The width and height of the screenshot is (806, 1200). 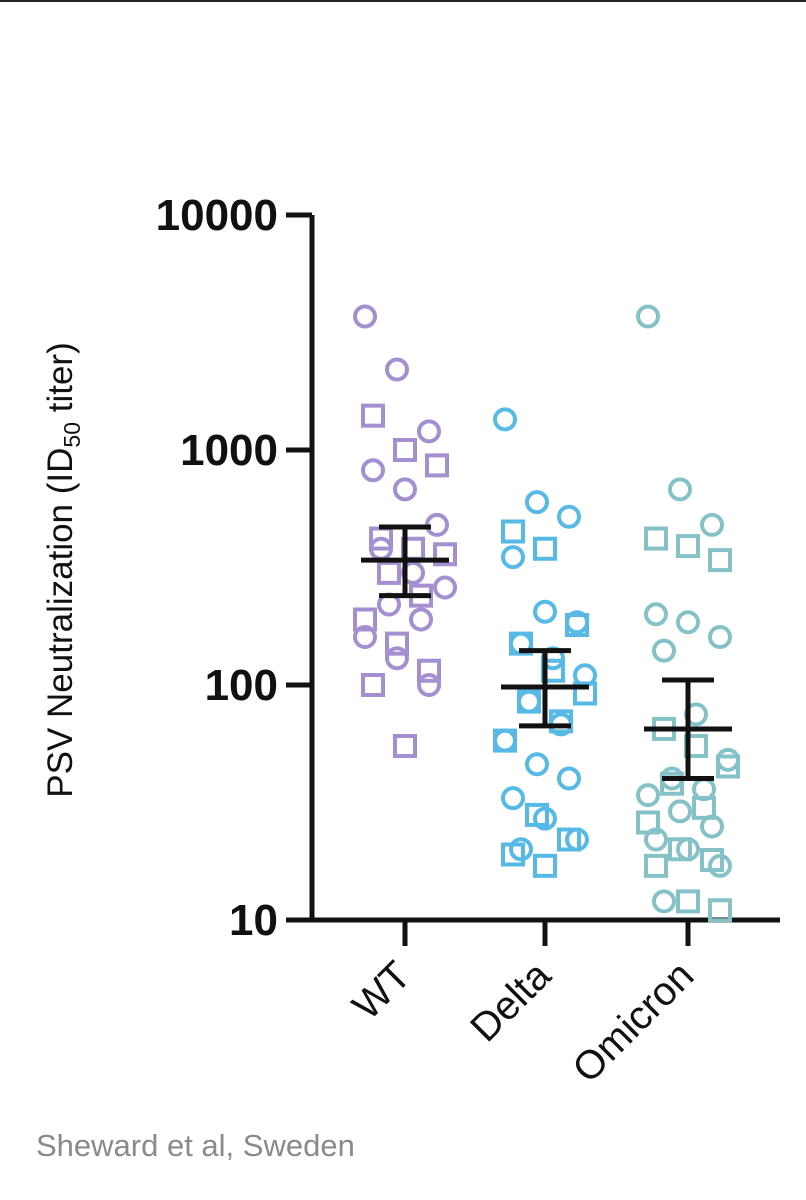 I want to click on y-tick-label: 10000, so click(x=217, y=215).